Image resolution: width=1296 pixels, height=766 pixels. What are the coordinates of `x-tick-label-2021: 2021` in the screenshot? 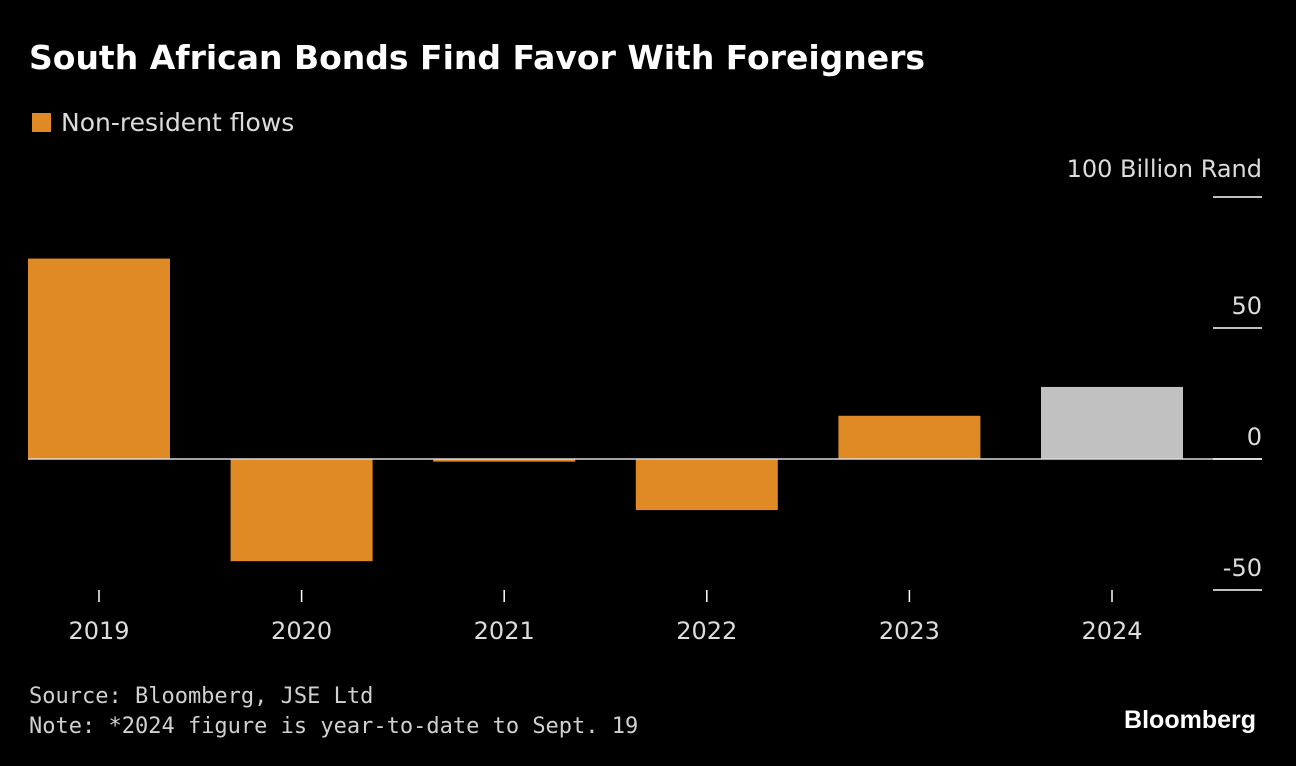 It's located at (504, 631).